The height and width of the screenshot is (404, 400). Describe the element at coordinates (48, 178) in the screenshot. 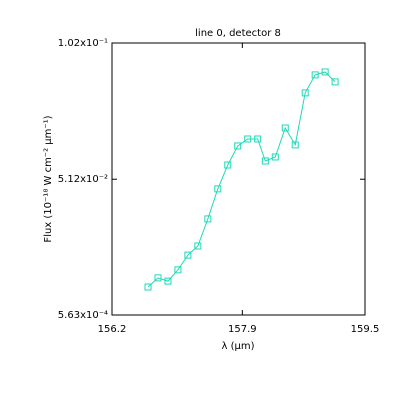

I see `y-axis-label: Flux (10⁻¹⁸ W cm⁻² µm⁻¹)` at that location.